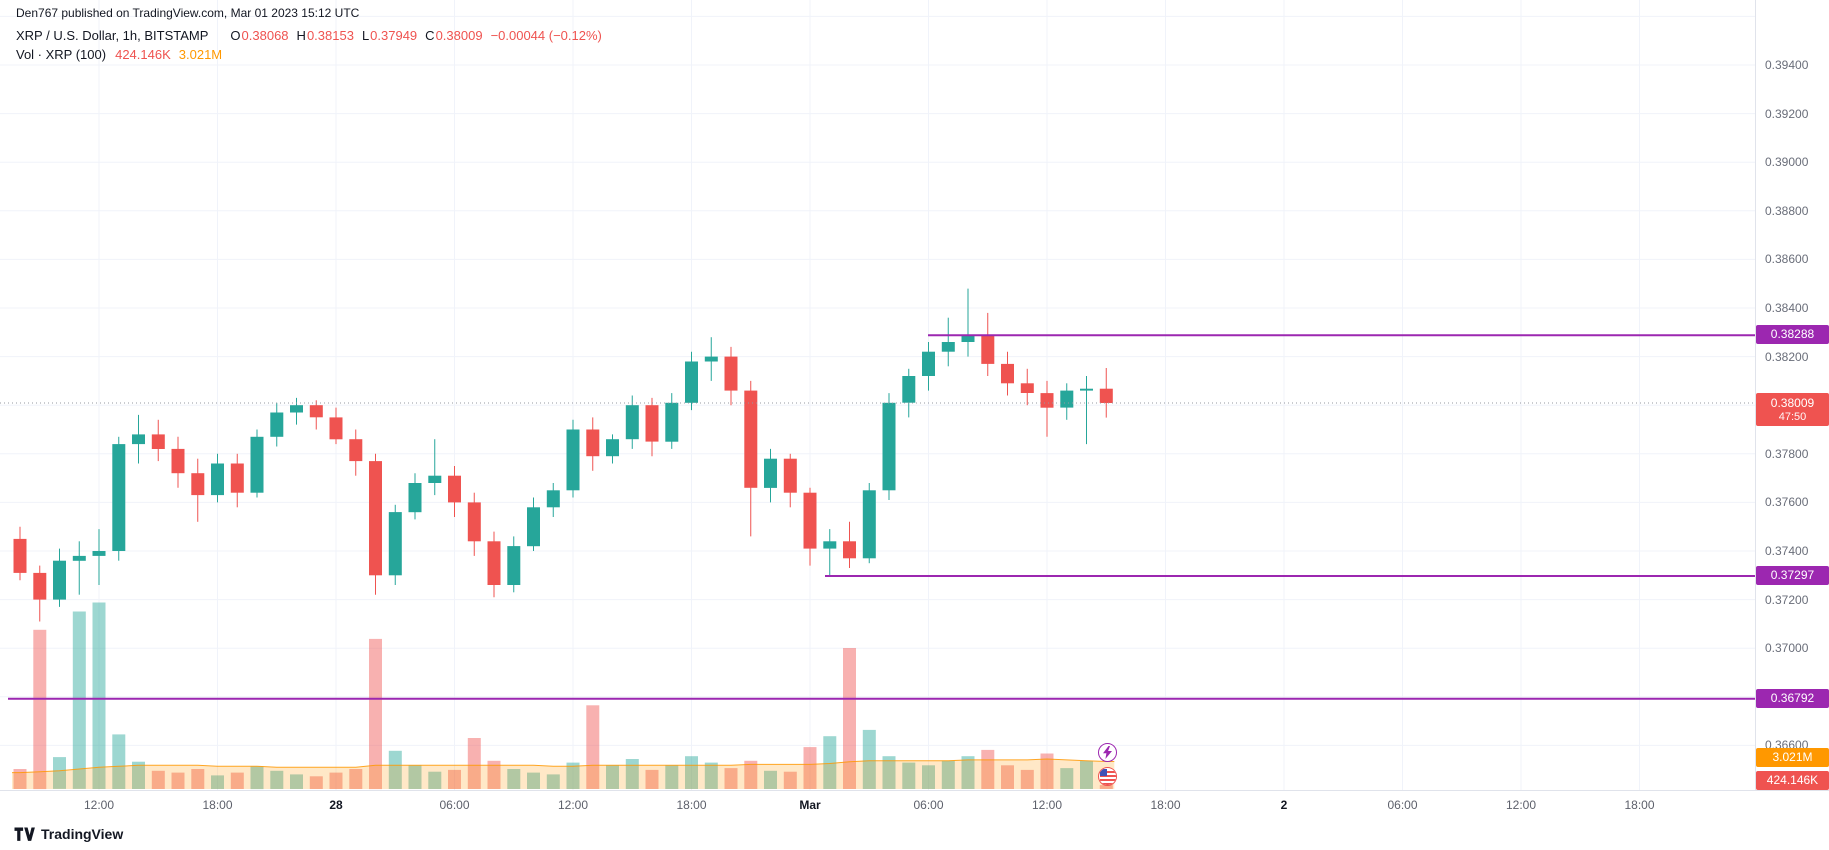 This screenshot has width=1829, height=850. I want to click on lightning-marker, so click(1107, 752).